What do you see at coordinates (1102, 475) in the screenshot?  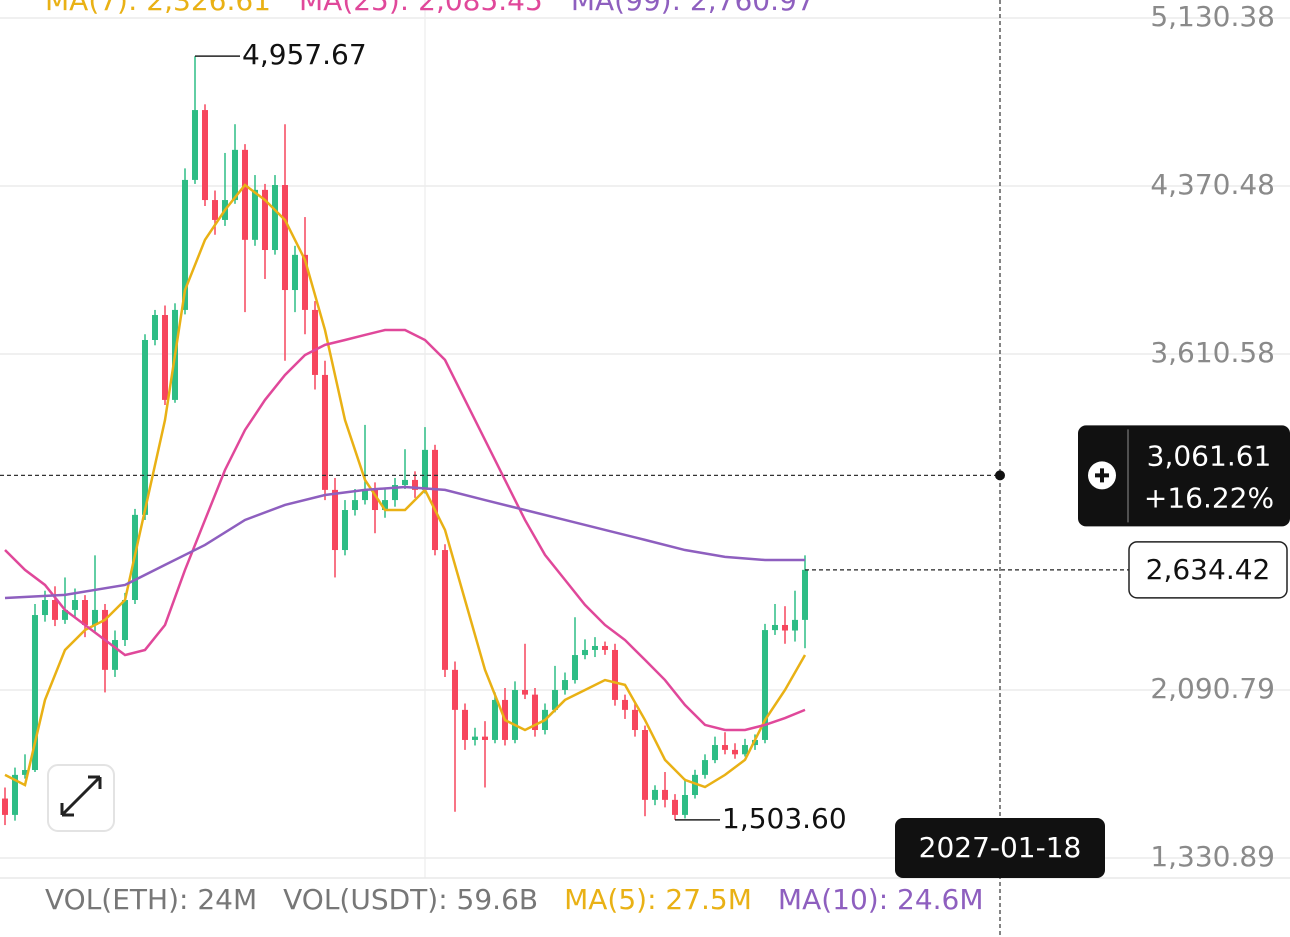 I see `plus-icon` at bounding box center [1102, 475].